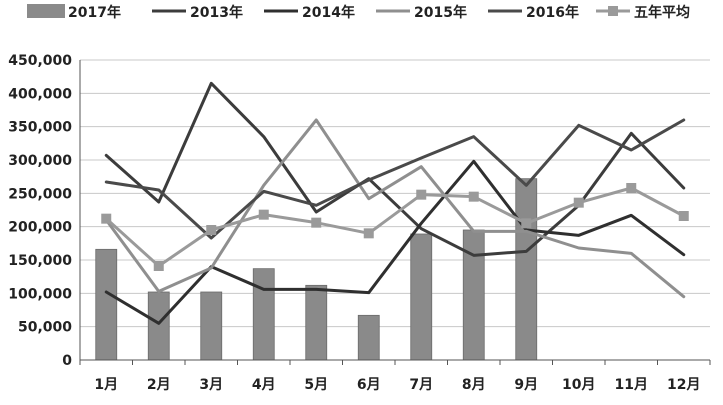 Image resolution: width=723 pixels, height=405 pixels. Describe the element at coordinates (40, 294) in the screenshot. I see `y-tick-label: 100,000` at that location.